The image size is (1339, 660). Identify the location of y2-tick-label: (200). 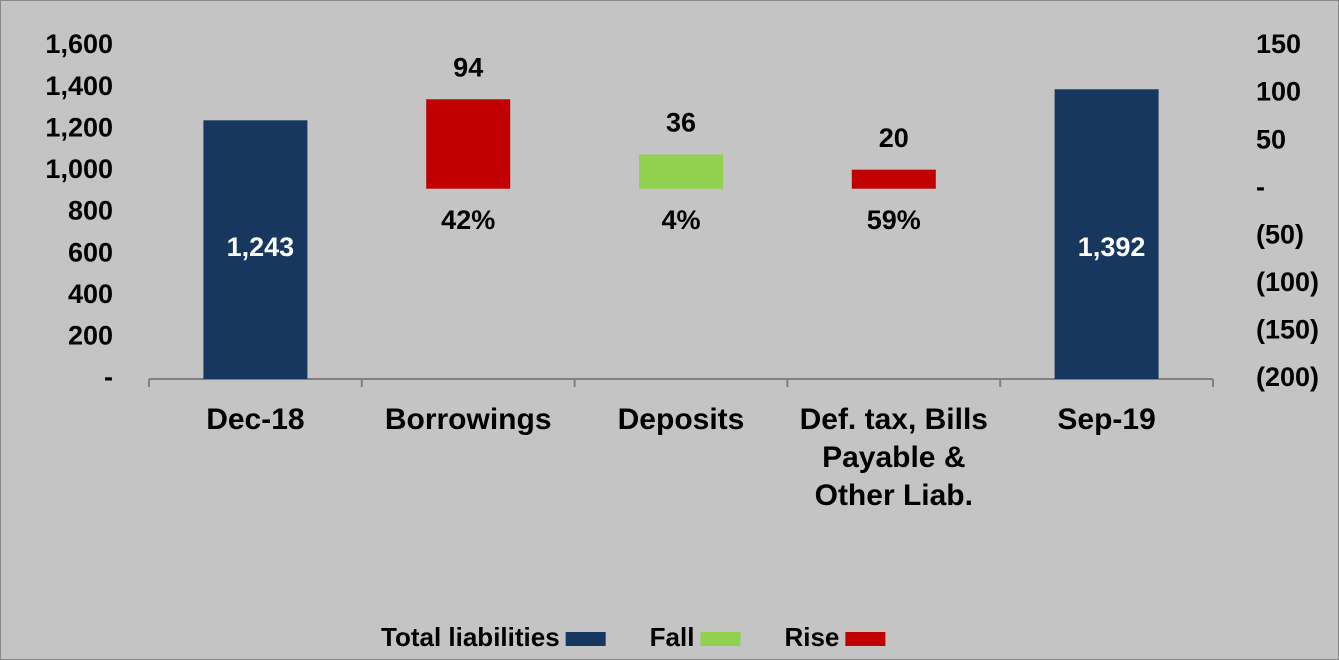
(1287, 377).